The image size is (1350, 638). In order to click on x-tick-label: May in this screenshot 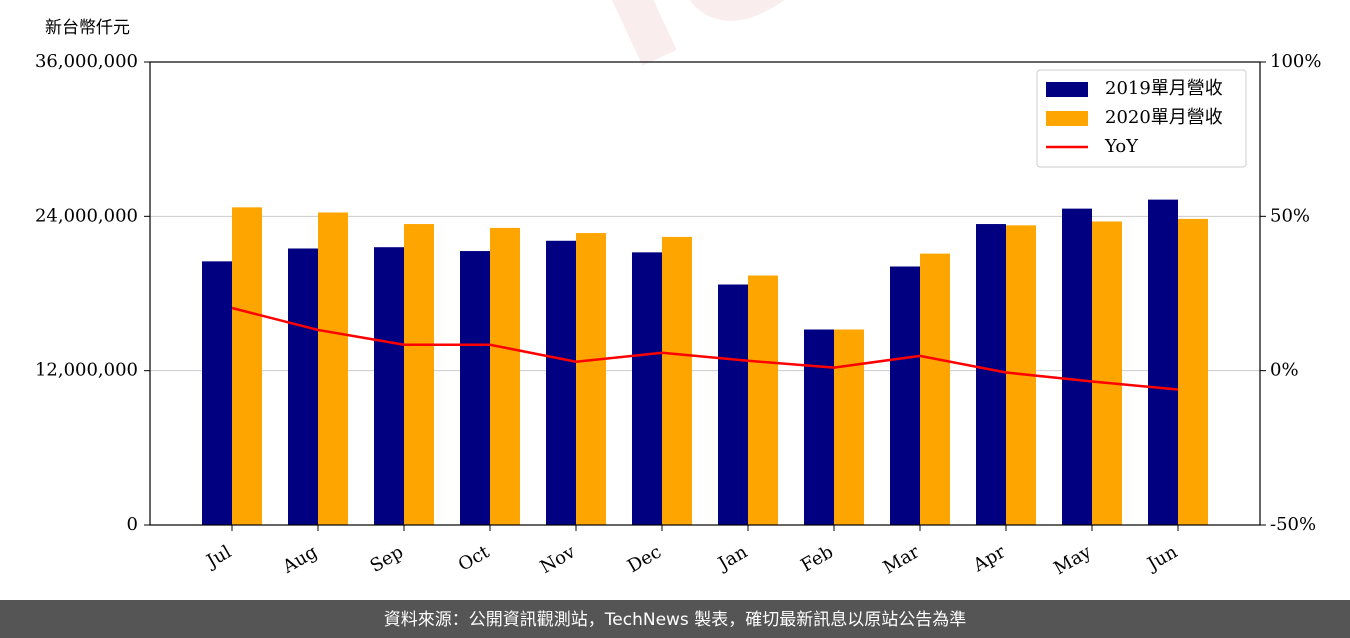, I will do `click(1072, 560)`.